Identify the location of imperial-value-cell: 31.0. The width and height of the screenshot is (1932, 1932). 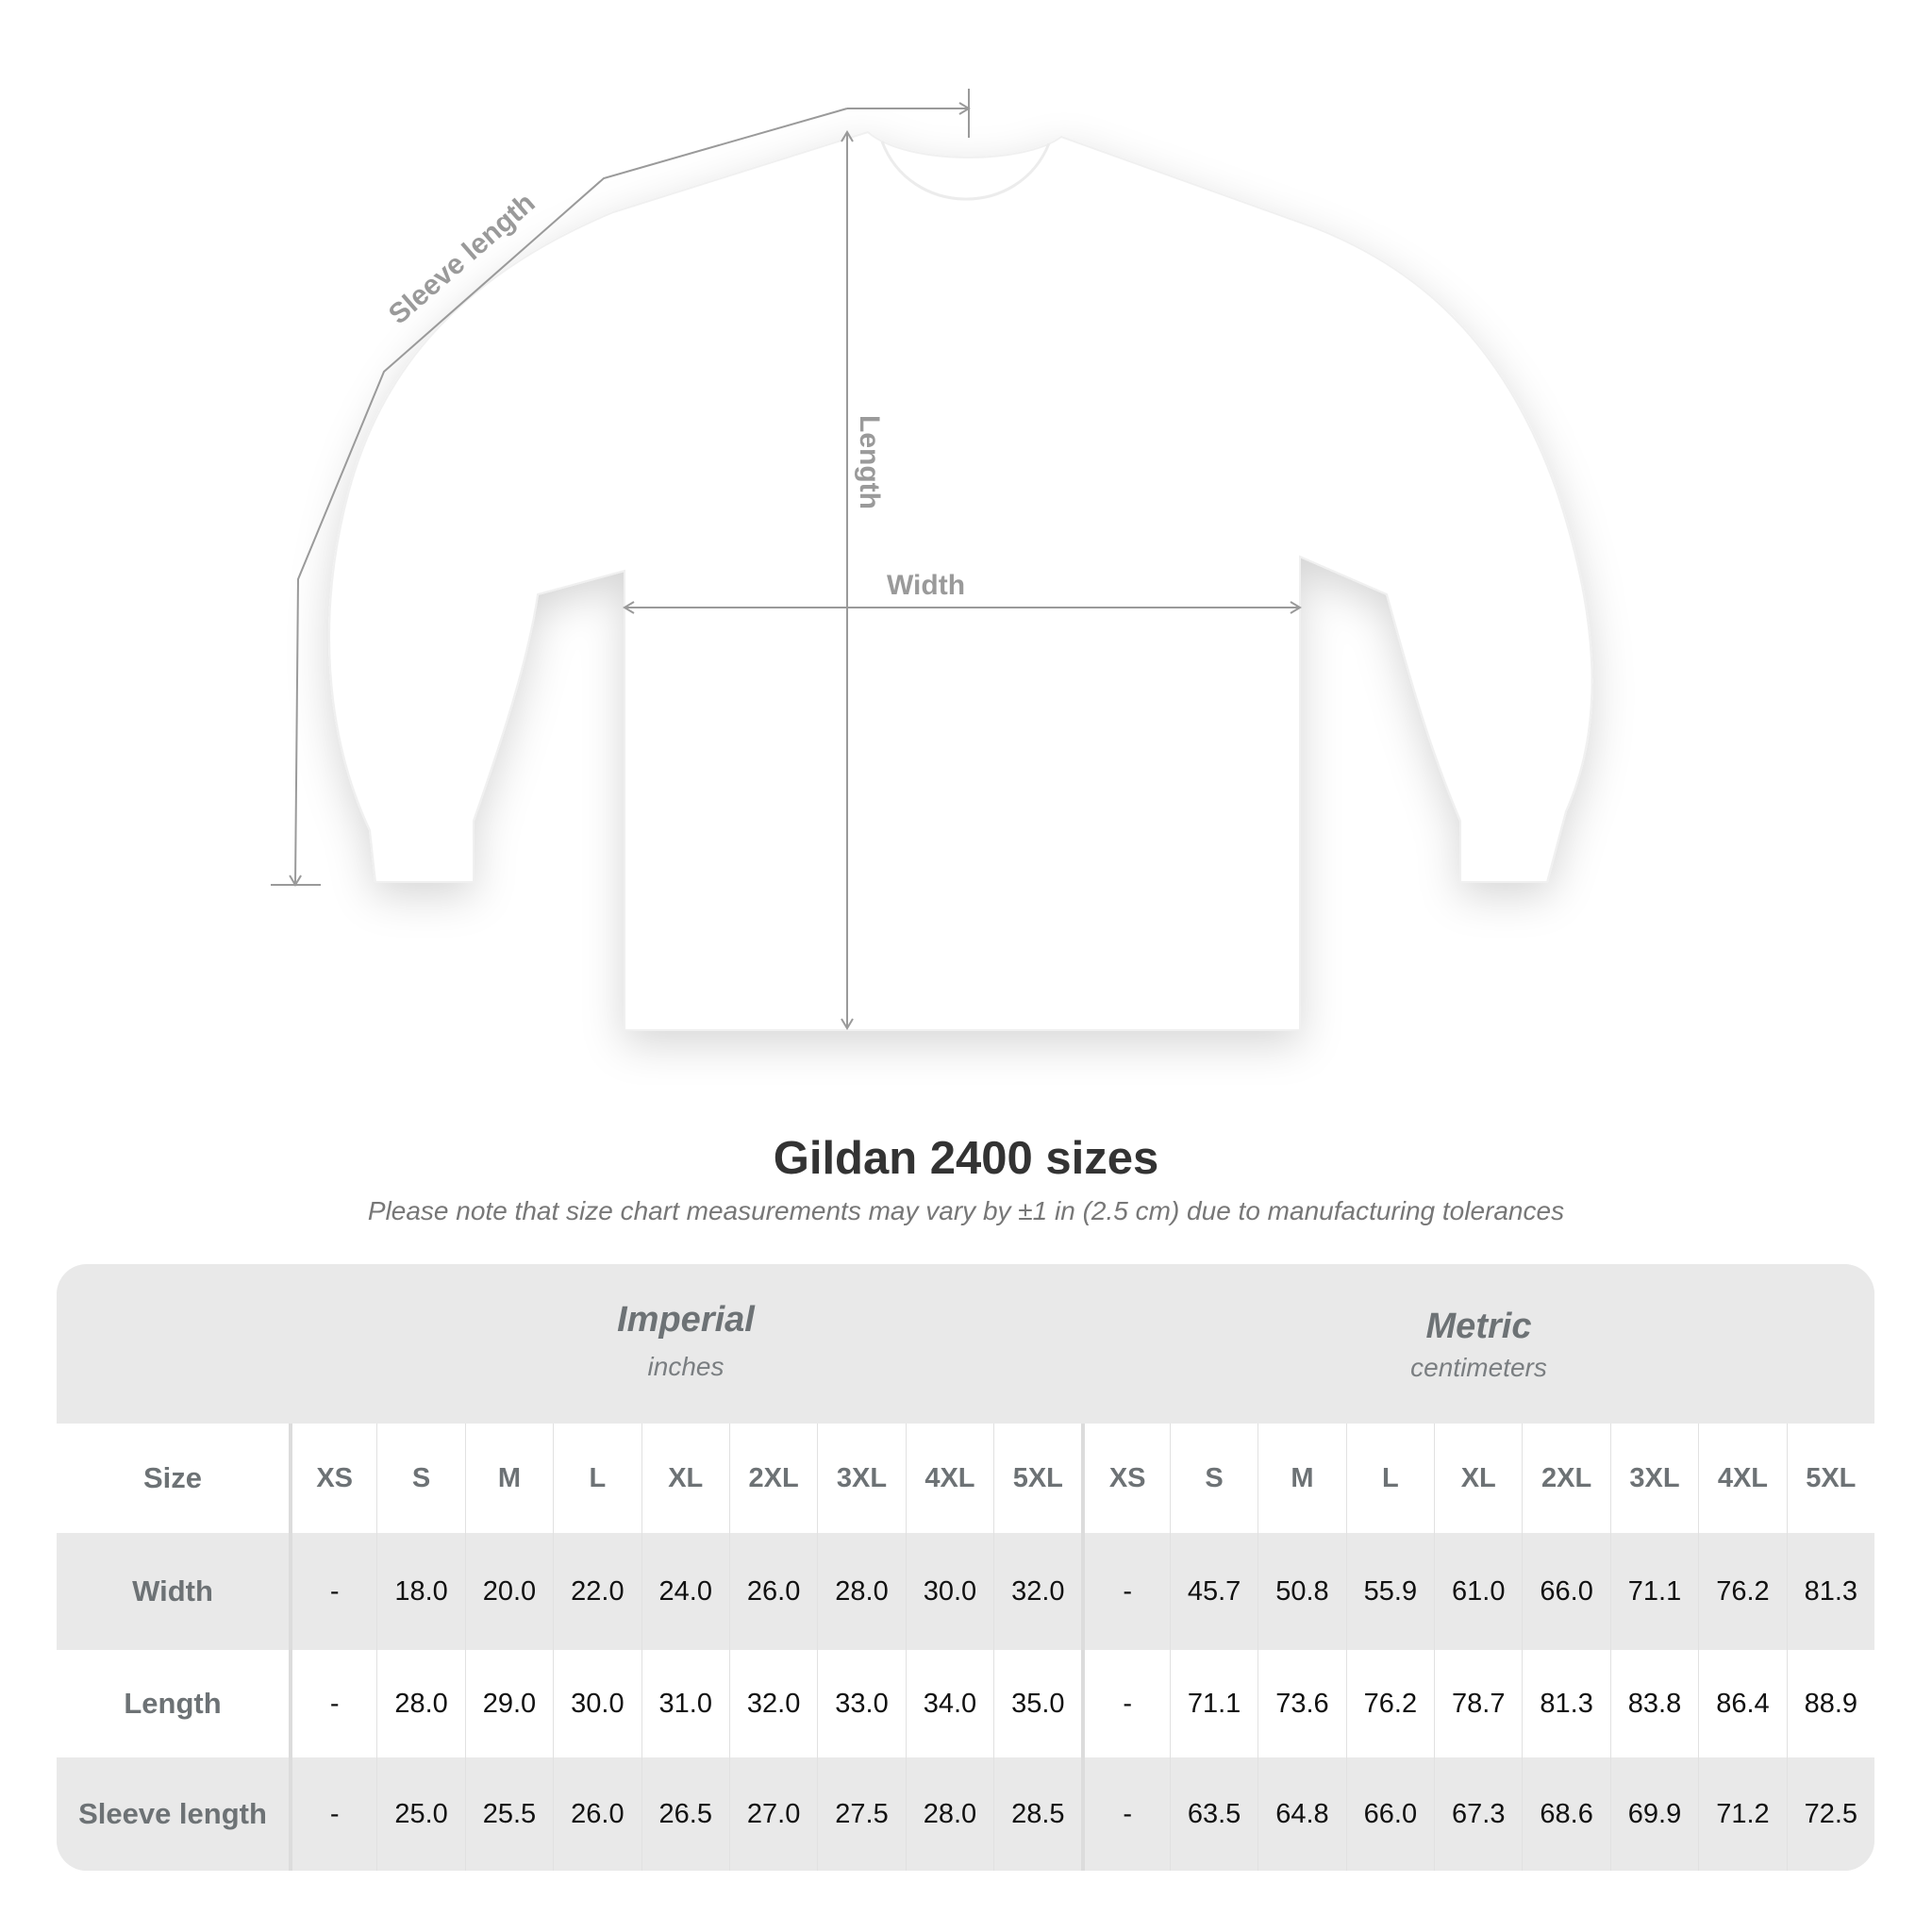
(685, 1704).